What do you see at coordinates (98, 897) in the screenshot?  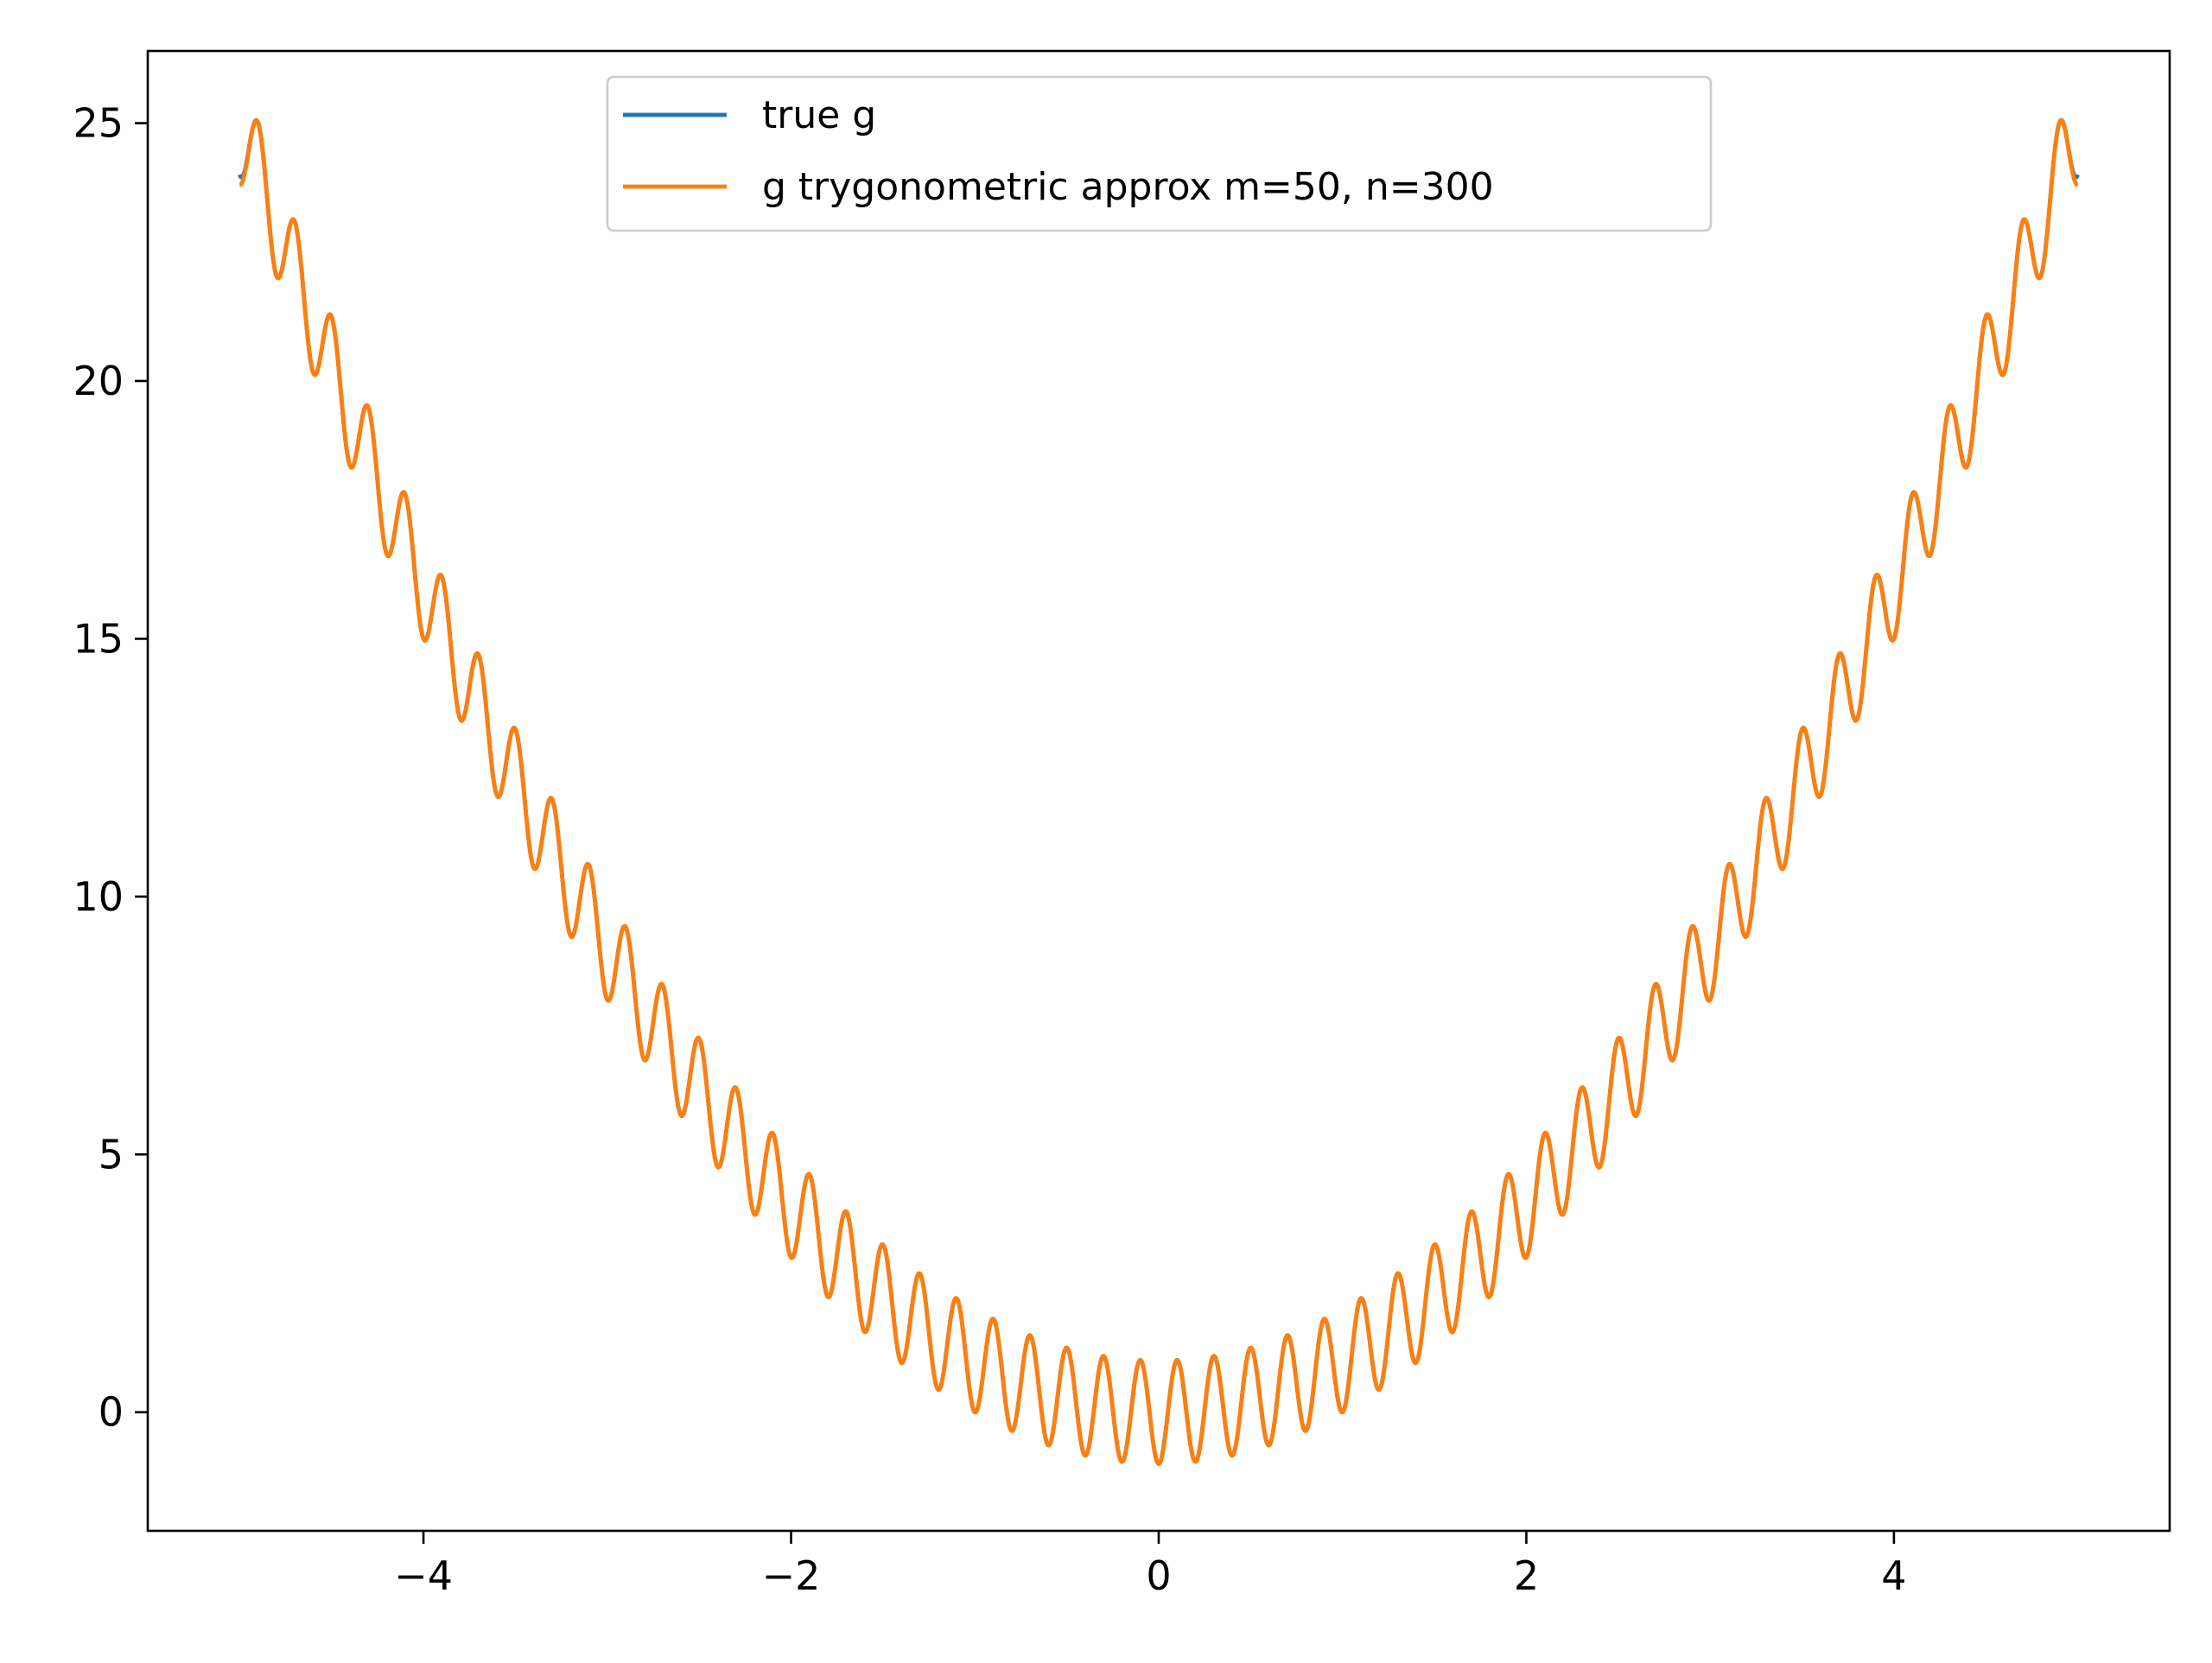 I see `y-tick-label: 10` at bounding box center [98, 897].